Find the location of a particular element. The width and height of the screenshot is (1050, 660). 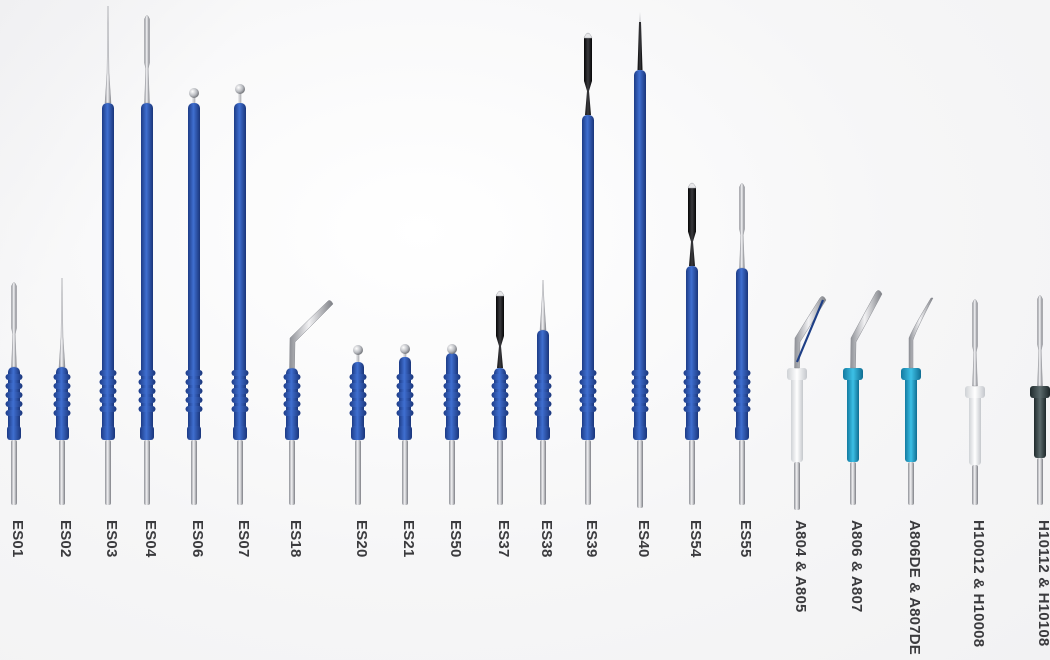

electrode-label: ES54 is located at coordinates (695, 539).